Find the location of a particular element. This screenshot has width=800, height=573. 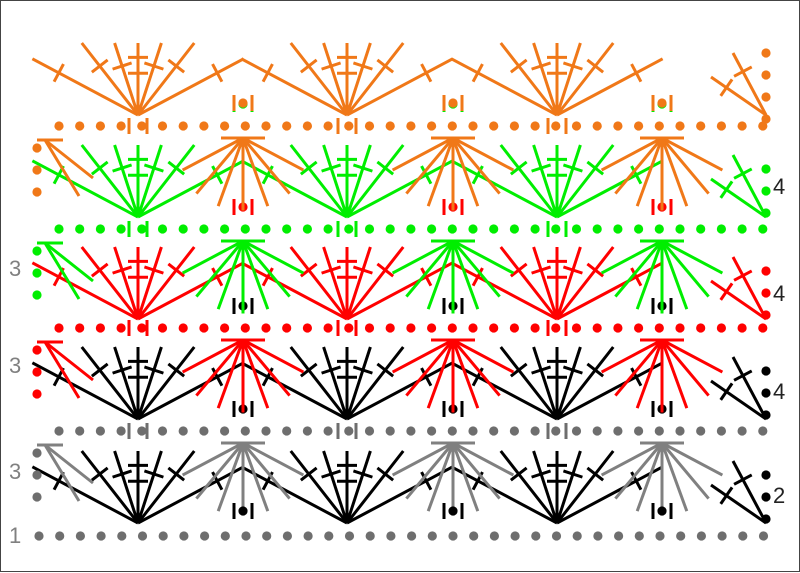

turning-chain is located at coordinates (401, 382).